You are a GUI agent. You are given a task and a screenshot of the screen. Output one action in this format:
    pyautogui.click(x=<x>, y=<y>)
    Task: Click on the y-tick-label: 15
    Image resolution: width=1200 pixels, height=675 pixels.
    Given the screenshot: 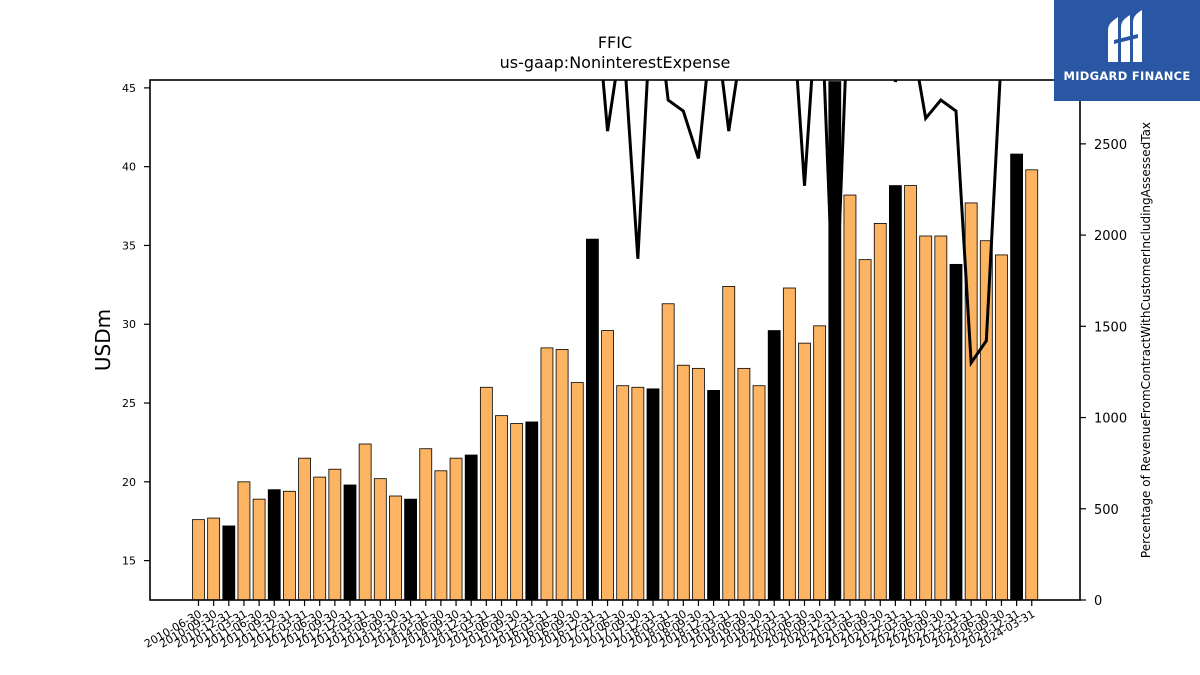 What is the action you would take?
    pyautogui.click(x=129, y=561)
    